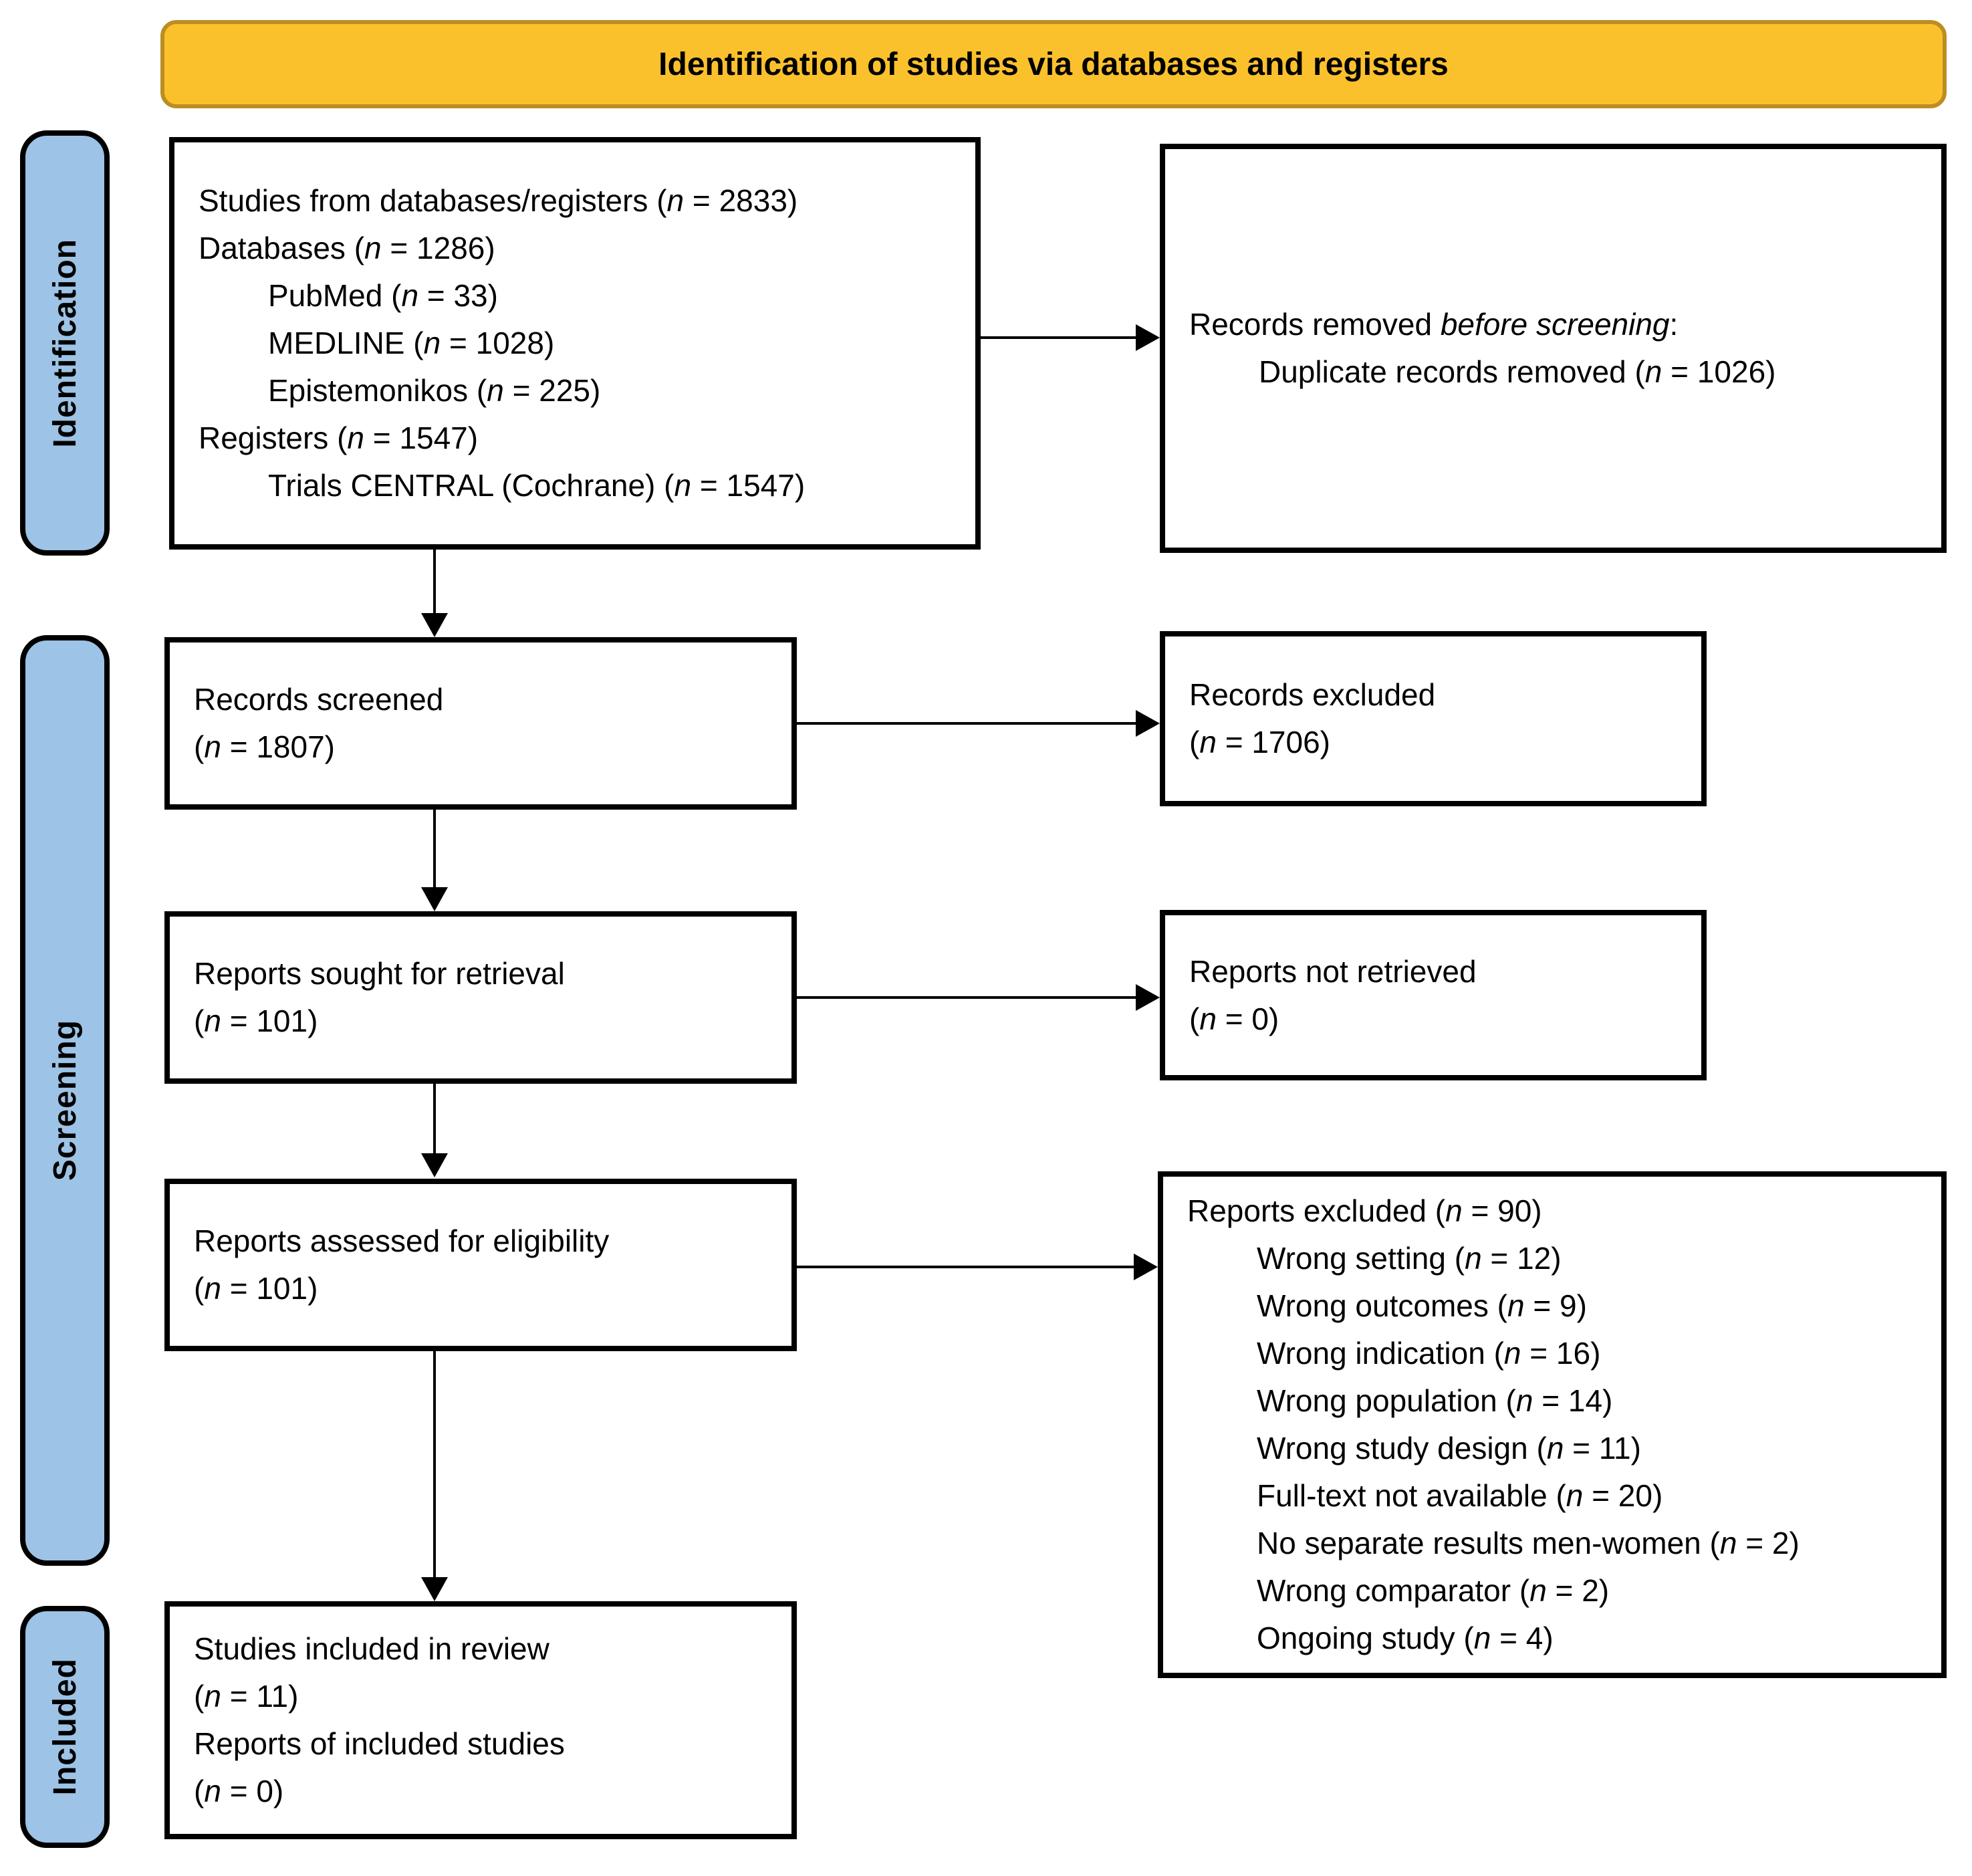 The height and width of the screenshot is (1876, 1972). Describe the element at coordinates (380, 973) in the screenshot. I see `text: Reports sought for retrieval` at that location.